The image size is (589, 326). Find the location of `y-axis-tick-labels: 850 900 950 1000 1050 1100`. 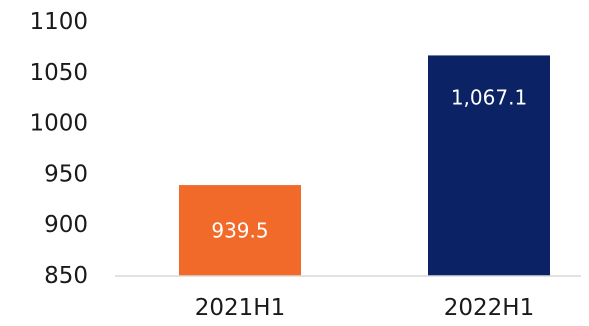

y-axis-tick-labels: 850 900 950 1000 1050 1100 is located at coordinates (58, 149).